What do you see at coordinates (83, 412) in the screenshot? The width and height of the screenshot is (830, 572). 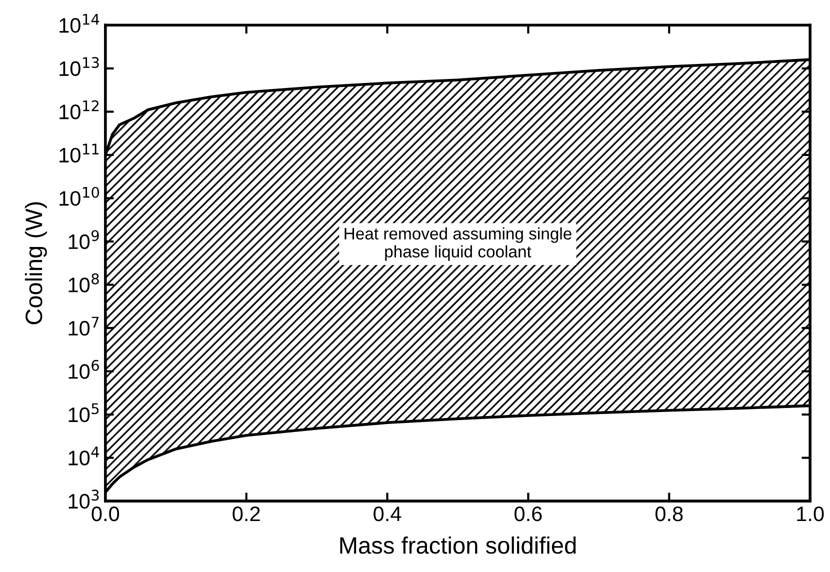 I see `y-tick-label: 10$^{5}$` at bounding box center [83, 412].